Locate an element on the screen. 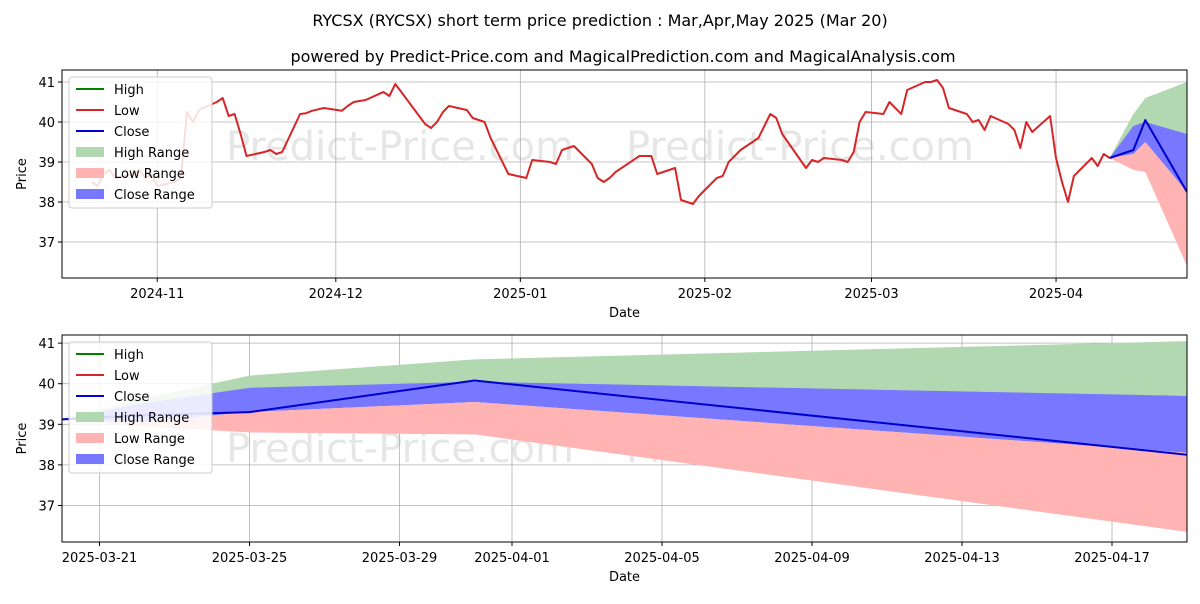 This screenshot has width=1200, height=604. x-tick-label: 2025-03-25 is located at coordinates (250, 558).